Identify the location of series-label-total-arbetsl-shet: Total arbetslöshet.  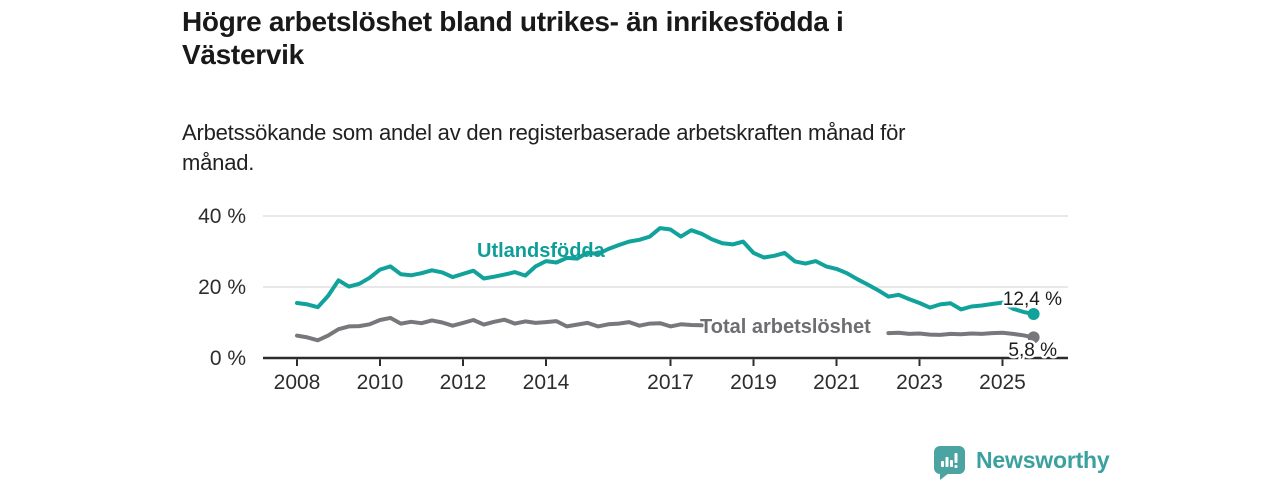
(785, 327).